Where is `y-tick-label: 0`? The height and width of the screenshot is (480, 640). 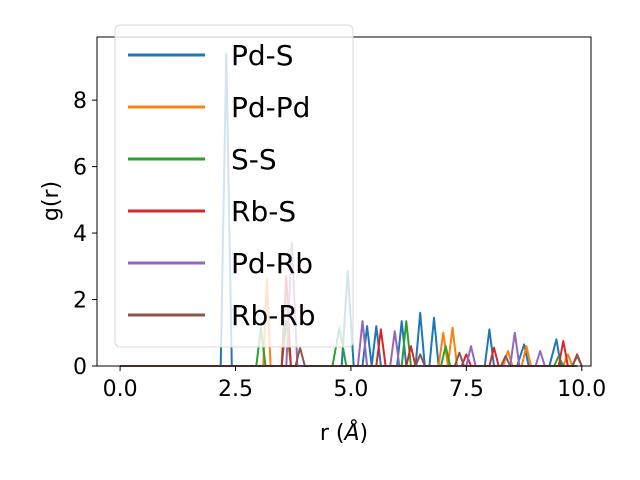 y-tick-label: 0 is located at coordinates (80, 367).